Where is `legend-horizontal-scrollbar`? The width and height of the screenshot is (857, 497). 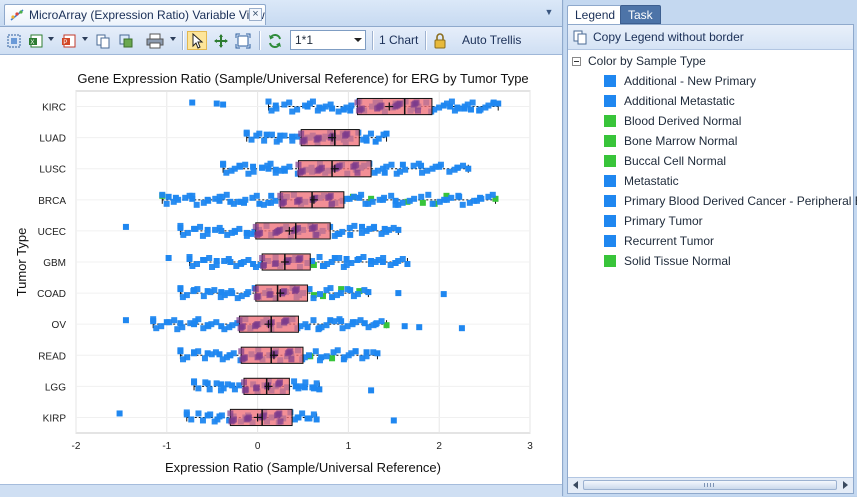 legend-horizontal-scrollbar is located at coordinates (710, 485).